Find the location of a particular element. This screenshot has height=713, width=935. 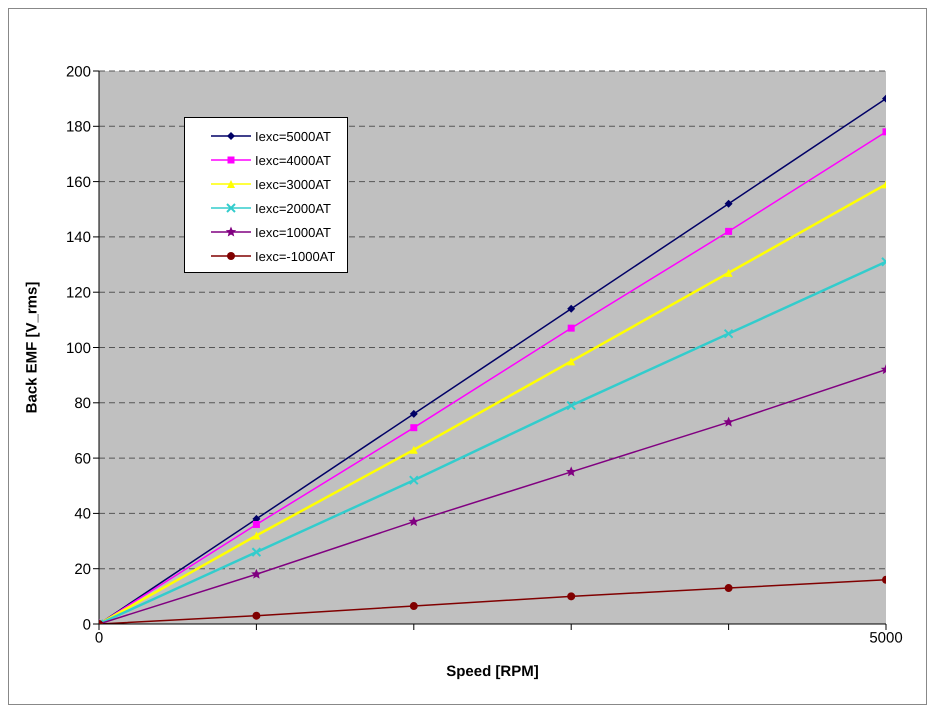

legend-label: Iexc=5000AT is located at coordinates (293, 136).